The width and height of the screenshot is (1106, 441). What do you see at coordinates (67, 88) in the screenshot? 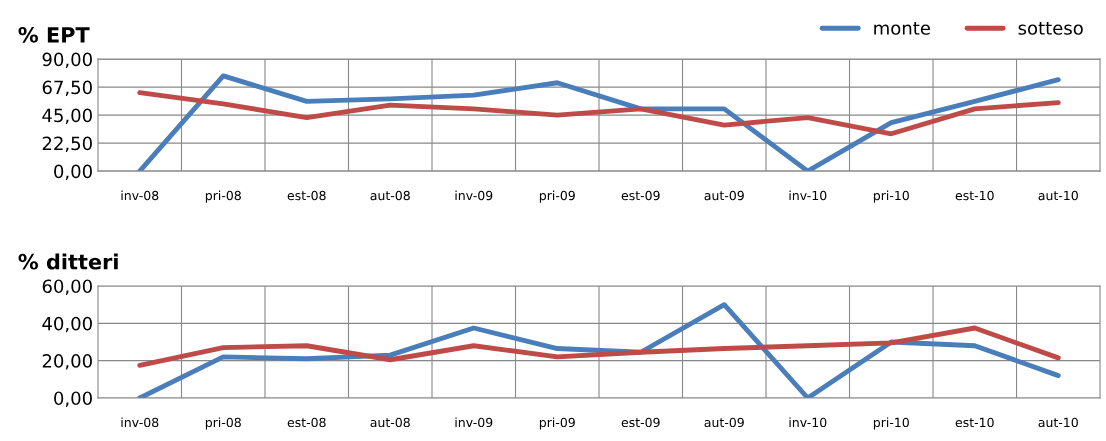
I see `y-tick-label: 67,50` at bounding box center [67, 88].